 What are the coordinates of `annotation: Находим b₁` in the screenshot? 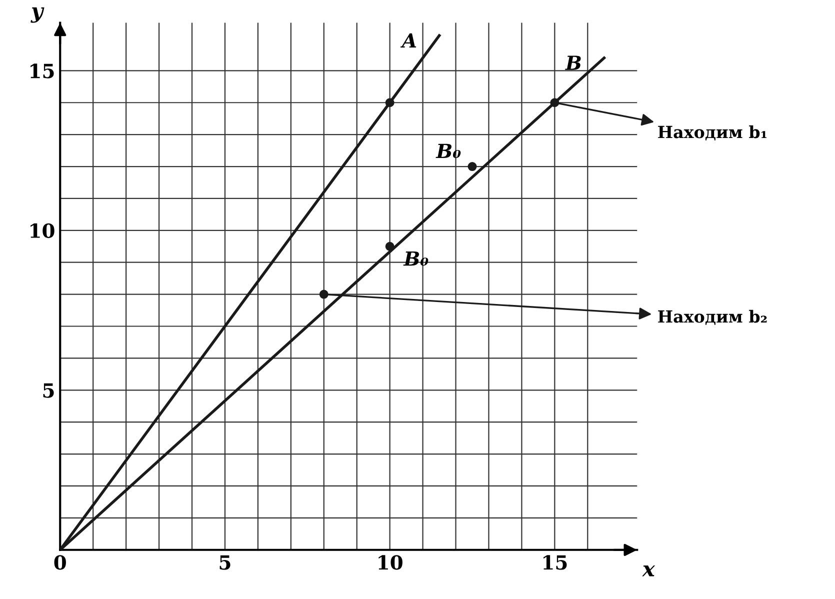 It's located at (712, 132).